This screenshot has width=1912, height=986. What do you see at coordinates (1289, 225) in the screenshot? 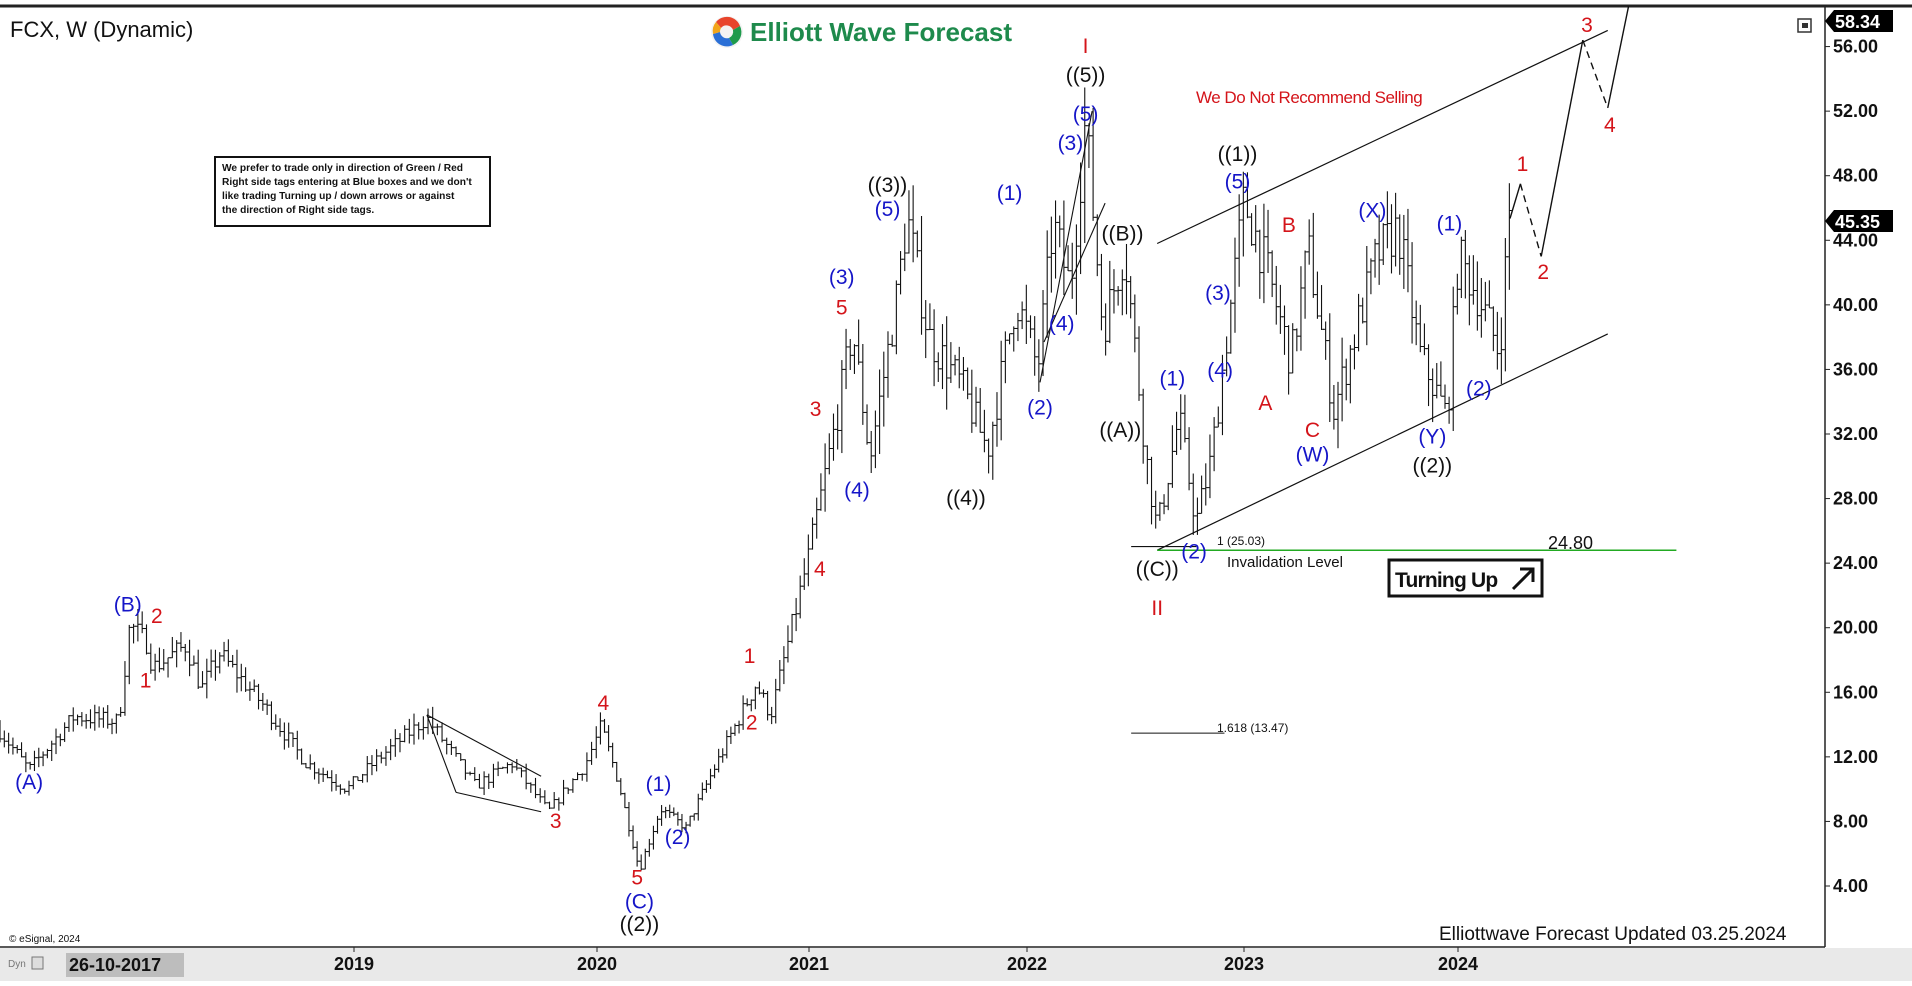
I see `wave-label: B` at bounding box center [1289, 225].